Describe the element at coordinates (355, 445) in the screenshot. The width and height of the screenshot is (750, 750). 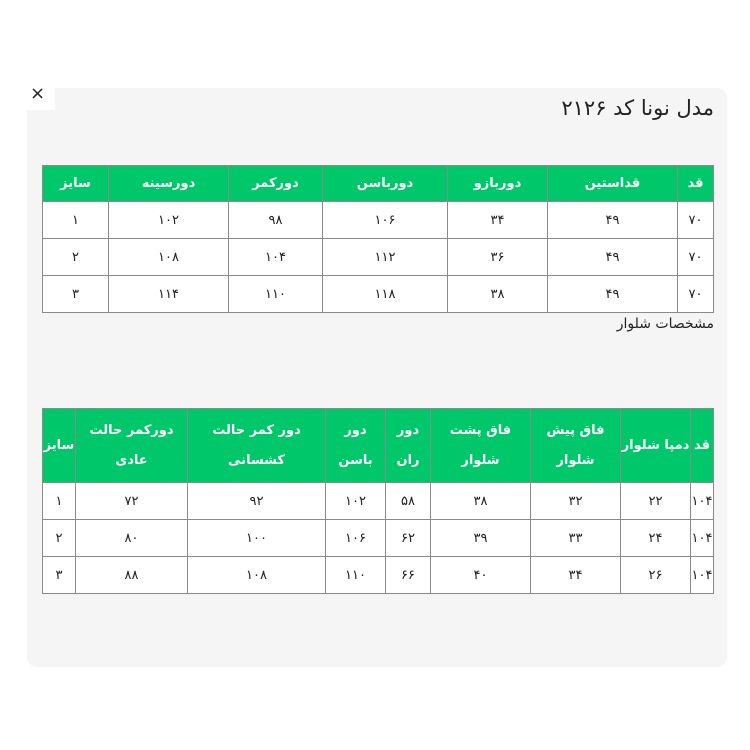
I see `column-header: دور باسن` at that location.